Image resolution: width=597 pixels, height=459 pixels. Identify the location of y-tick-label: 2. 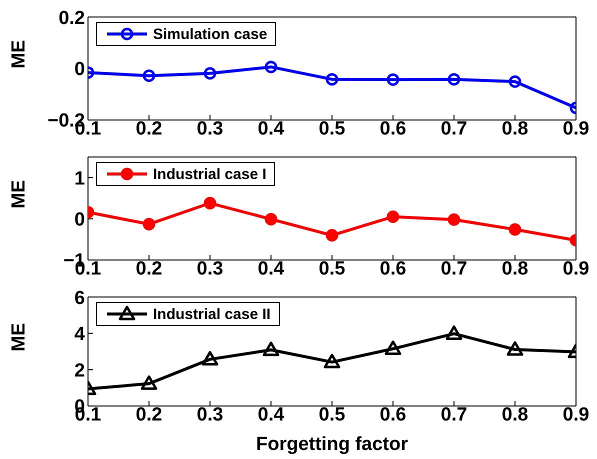
(79, 371).